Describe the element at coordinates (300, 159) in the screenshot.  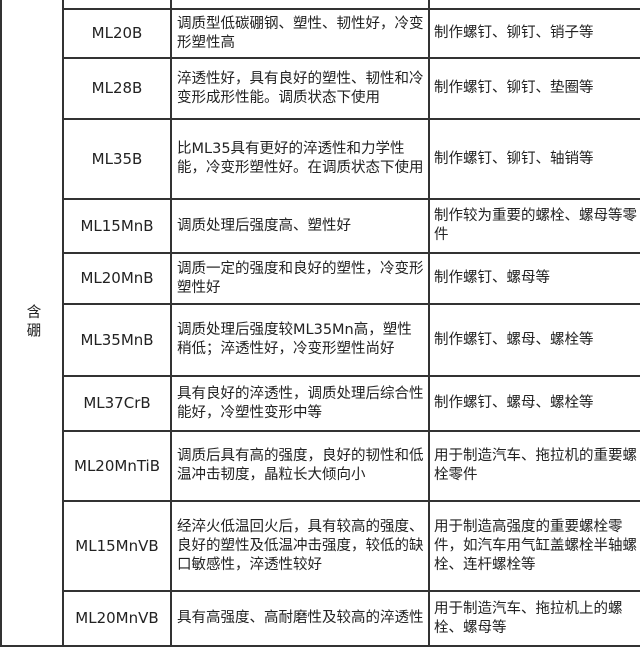
I see `properties-cell: 比ML35具有更好的淬透性和力学性能，冷变形塑性好。在调质状态下使用` at that location.